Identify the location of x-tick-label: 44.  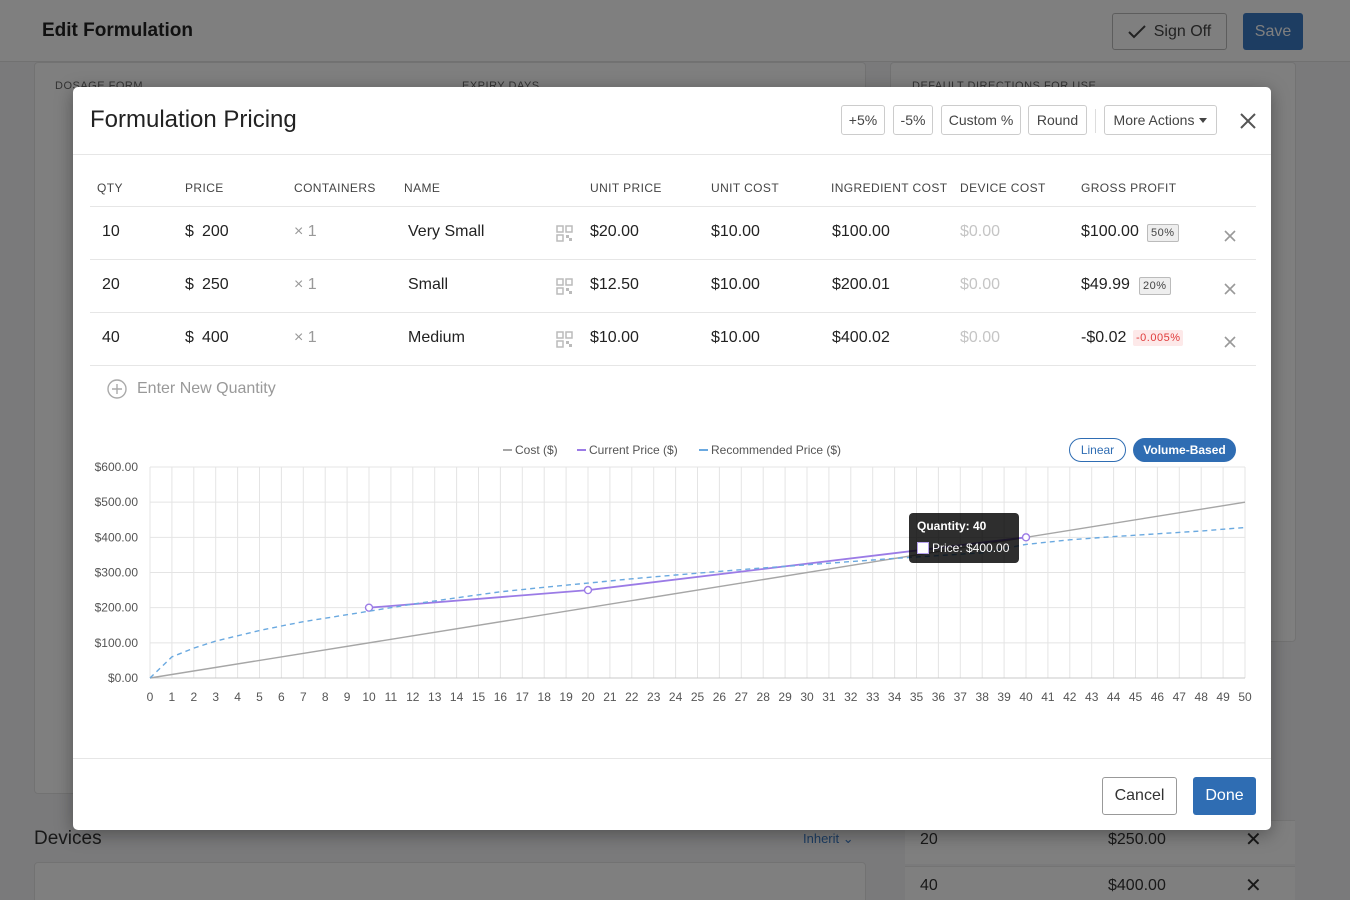
(1114, 697).